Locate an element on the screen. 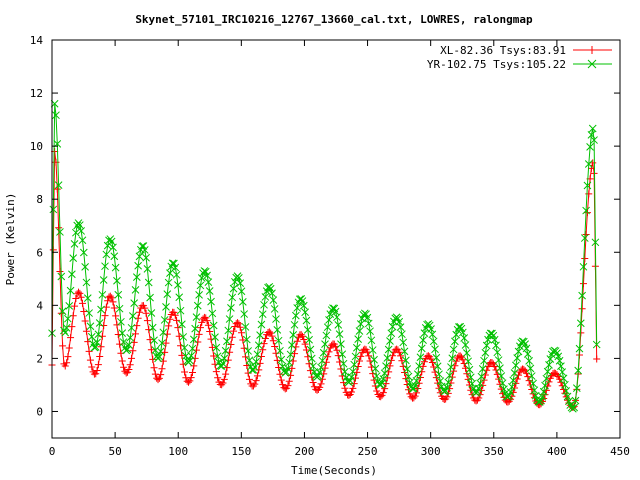 The width and height of the screenshot is (640, 480). y-tick-label: 2 is located at coordinates (39, 358).